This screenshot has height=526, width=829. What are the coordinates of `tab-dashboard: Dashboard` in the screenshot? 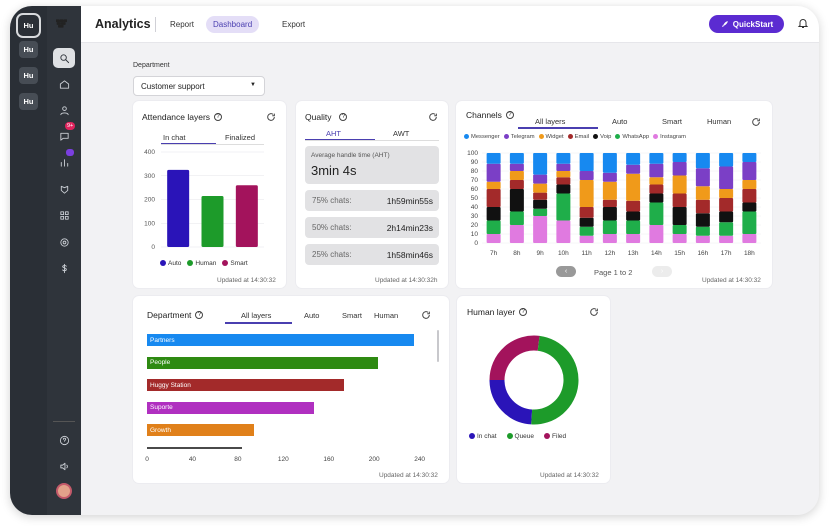 It's located at (233, 24).